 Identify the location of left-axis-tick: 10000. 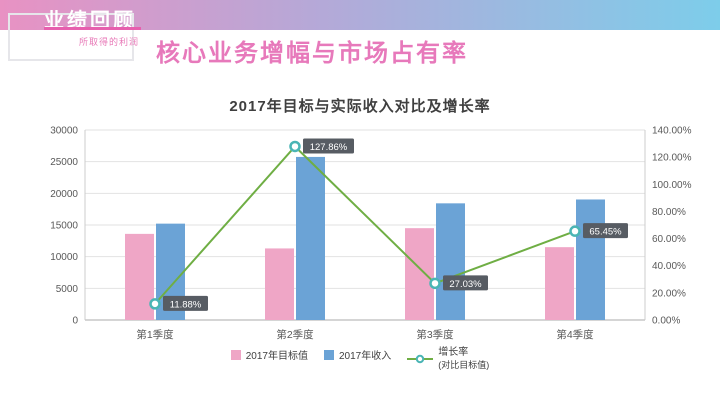
(64, 257).